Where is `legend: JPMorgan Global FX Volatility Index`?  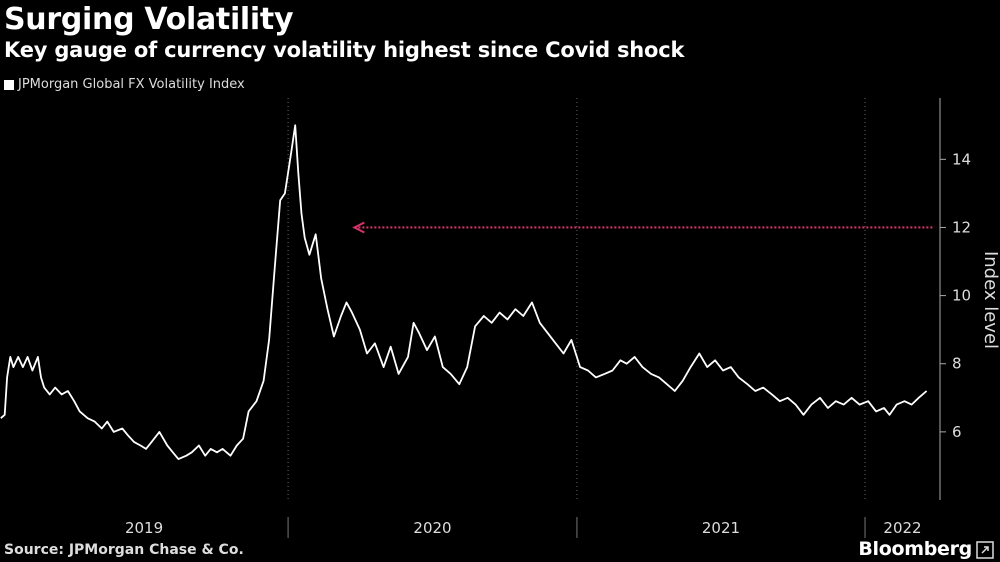
legend: JPMorgan Global FX Volatility Index is located at coordinates (124, 84).